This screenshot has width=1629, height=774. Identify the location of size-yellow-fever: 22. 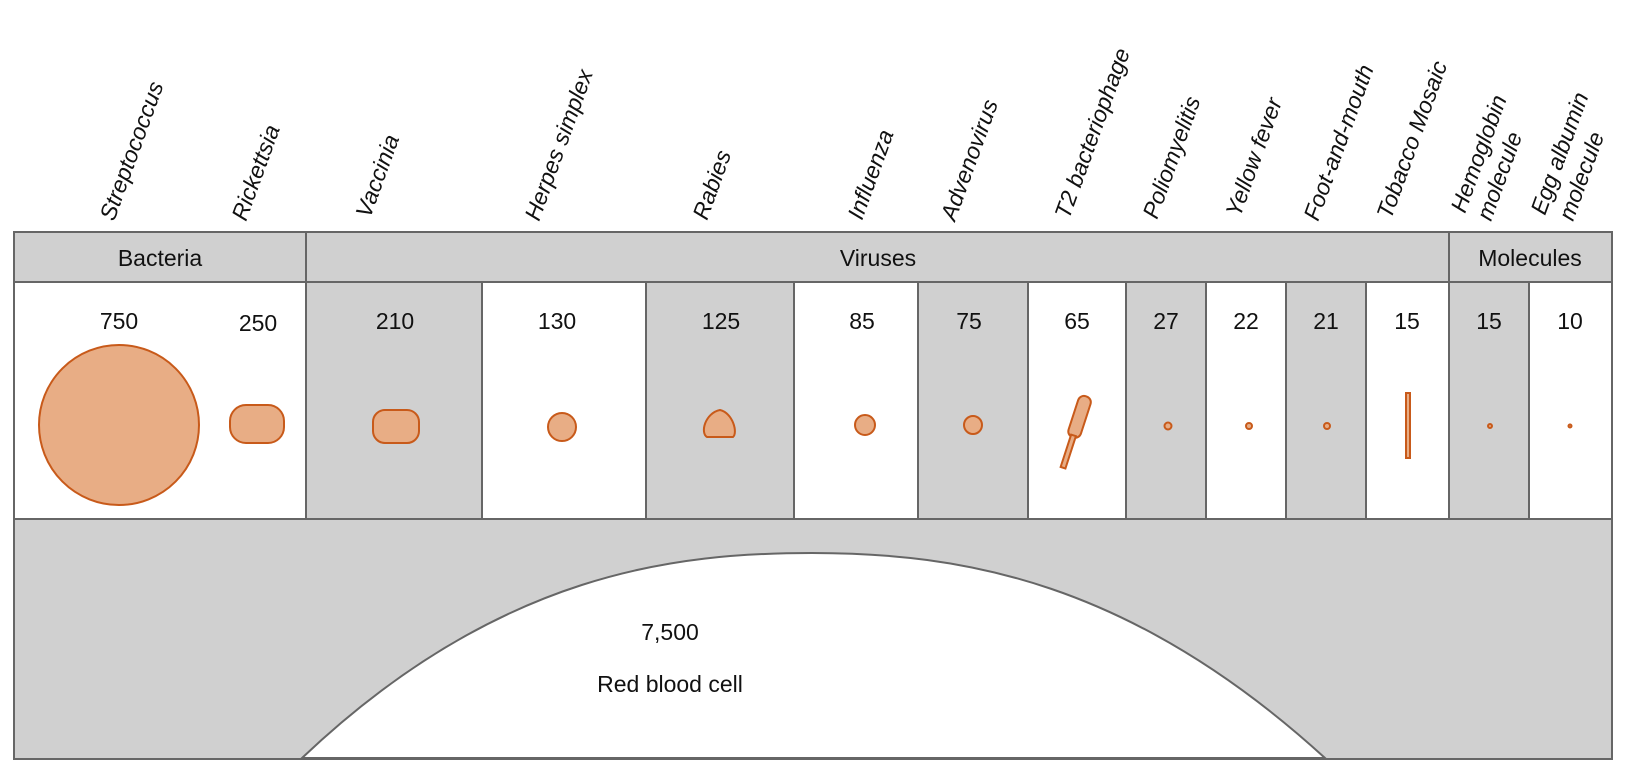
(1246, 321).